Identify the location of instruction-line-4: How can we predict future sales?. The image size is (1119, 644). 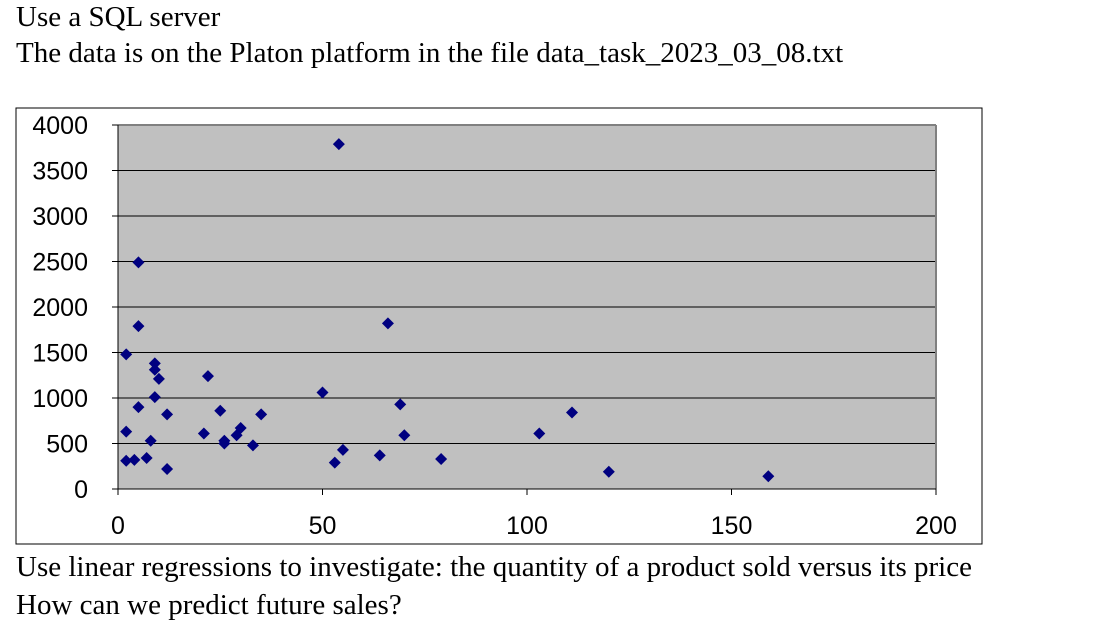
(209, 605).